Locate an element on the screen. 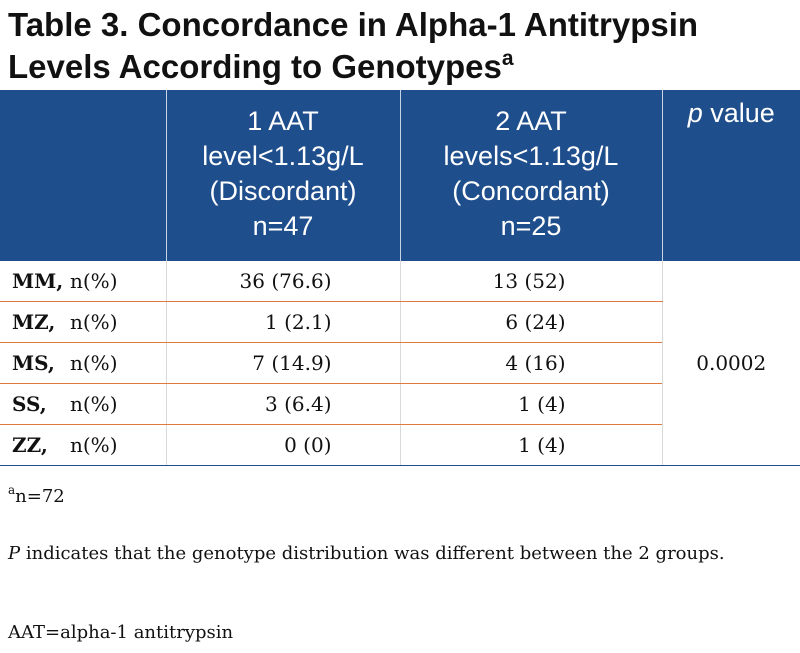 Image resolution: width=800 pixels, height=653 pixels. discordant-cell: 0 (0) is located at coordinates (282, 445).